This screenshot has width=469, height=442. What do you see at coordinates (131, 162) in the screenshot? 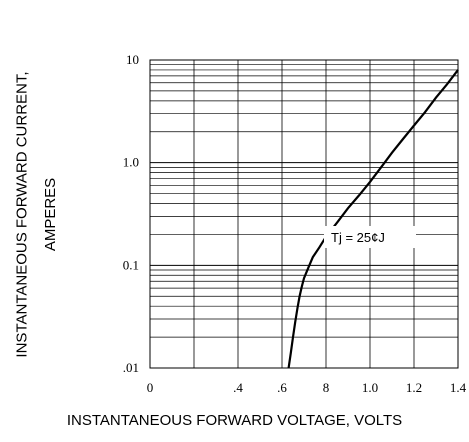
I see `y-tick-label-1: 1.0` at bounding box center [131, 162].